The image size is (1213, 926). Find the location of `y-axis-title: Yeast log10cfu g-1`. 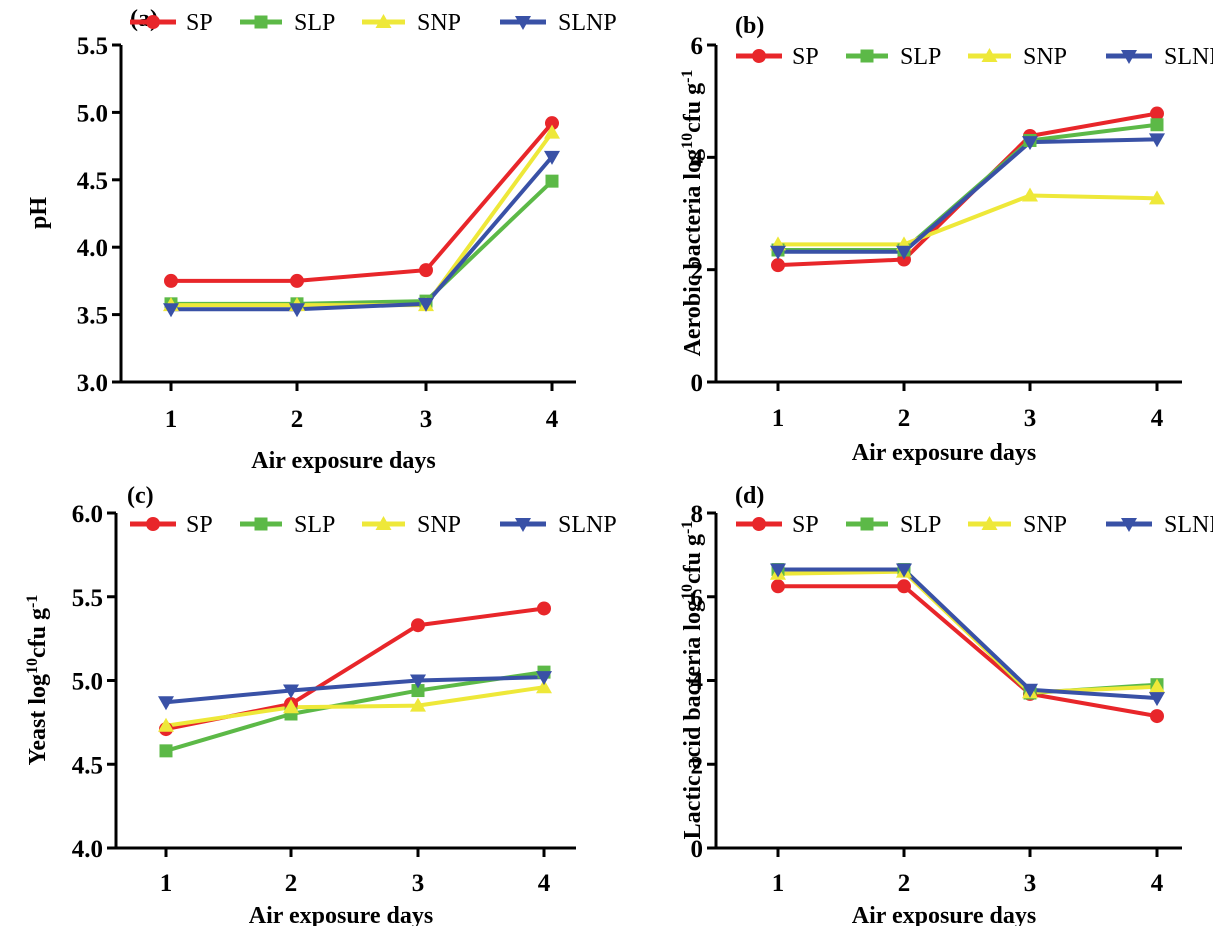

y-axis-title: Yeast log10cfu g-1 is located at coordinates (38, 680).